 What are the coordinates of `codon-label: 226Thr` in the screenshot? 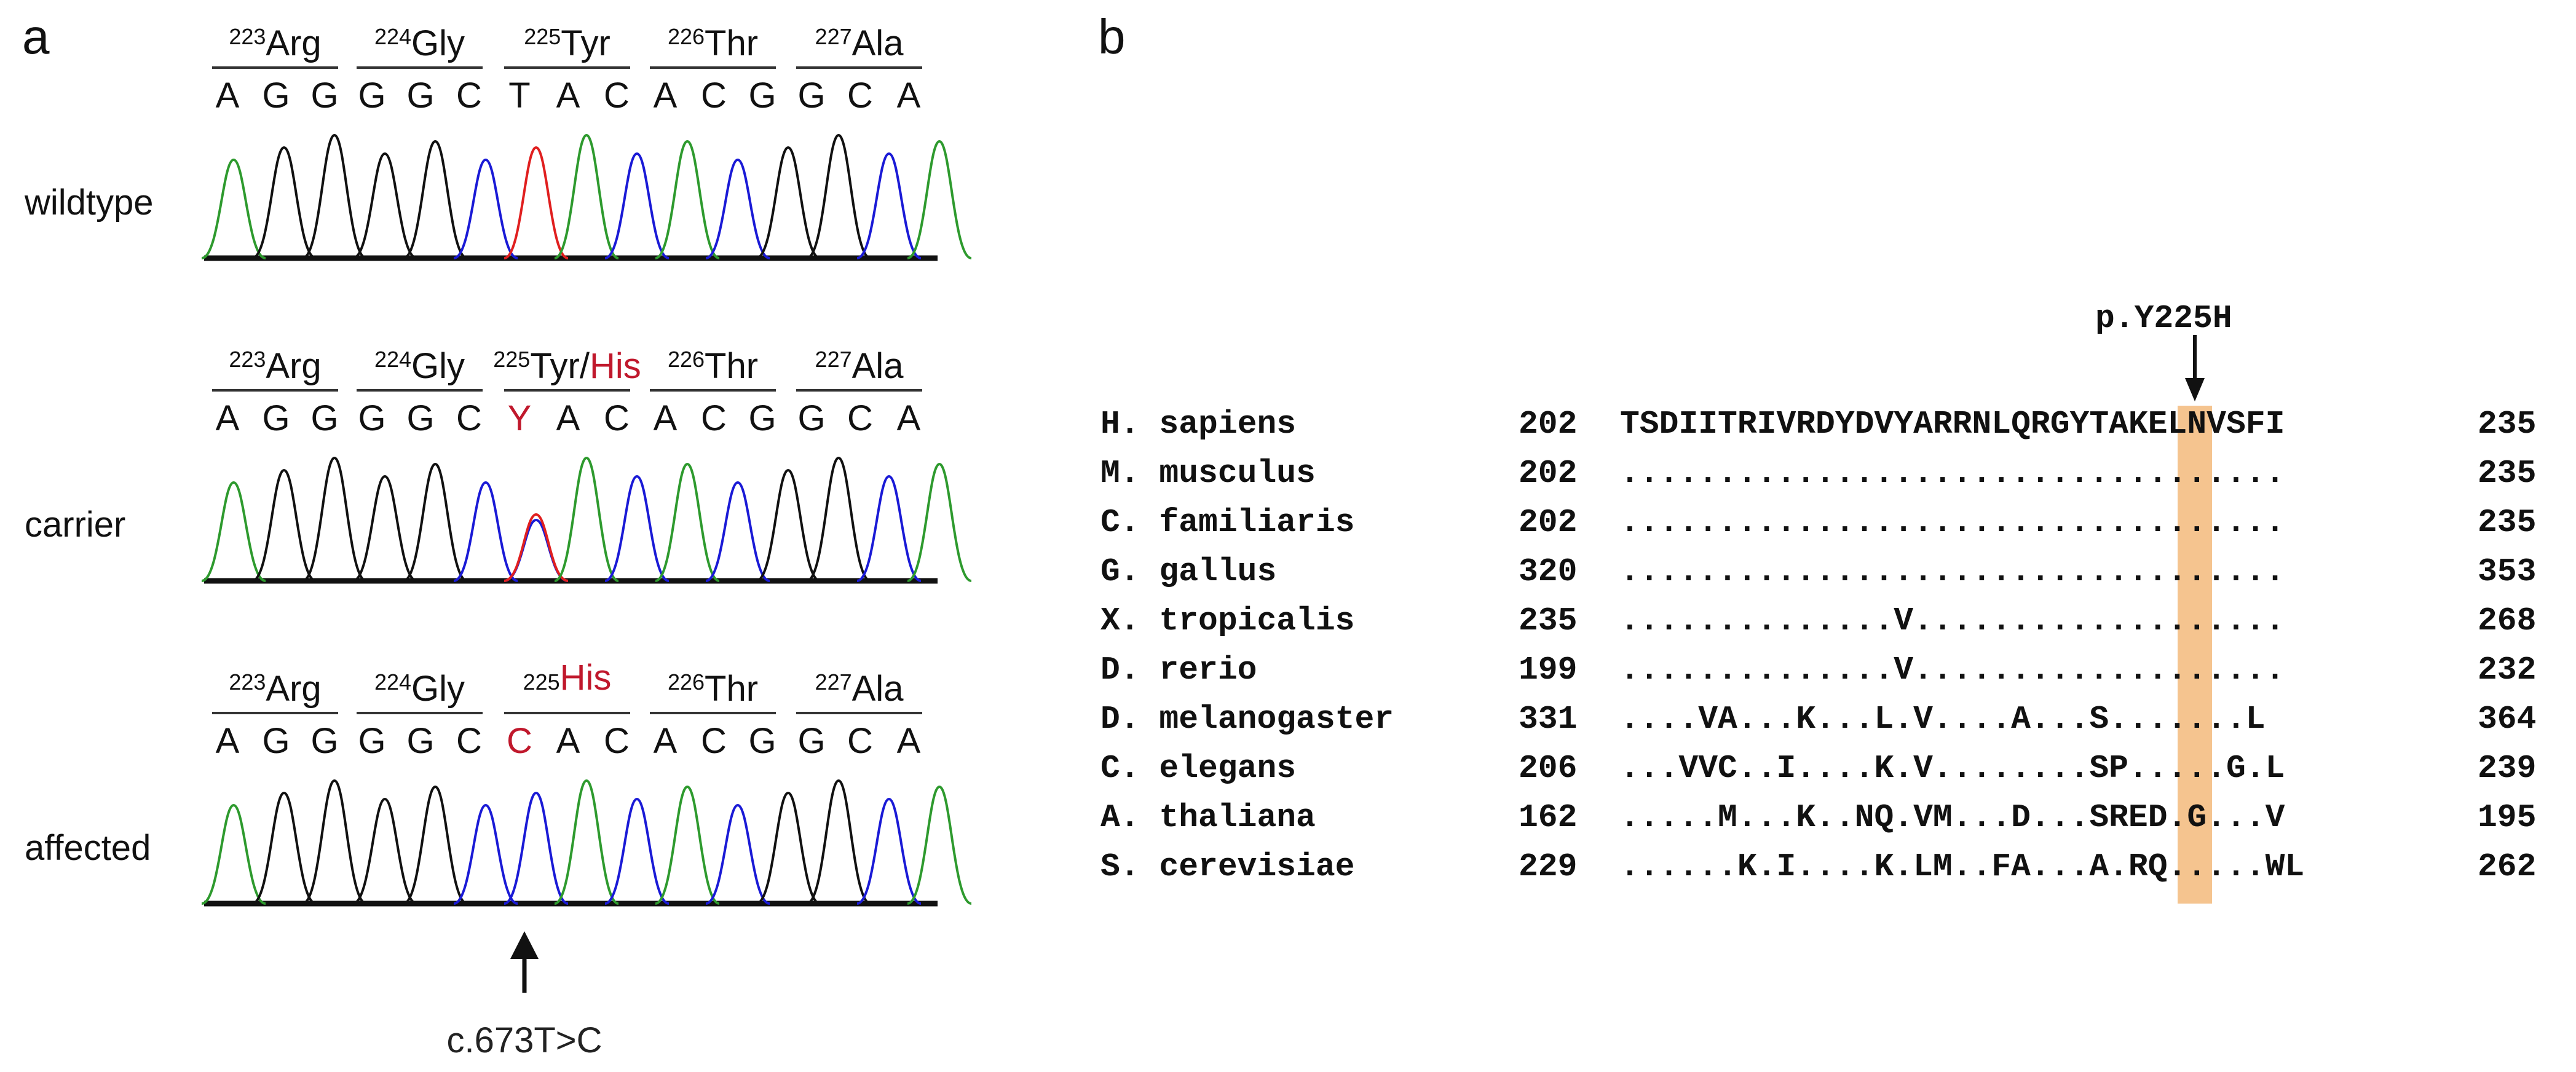 It's located at (713, 43).